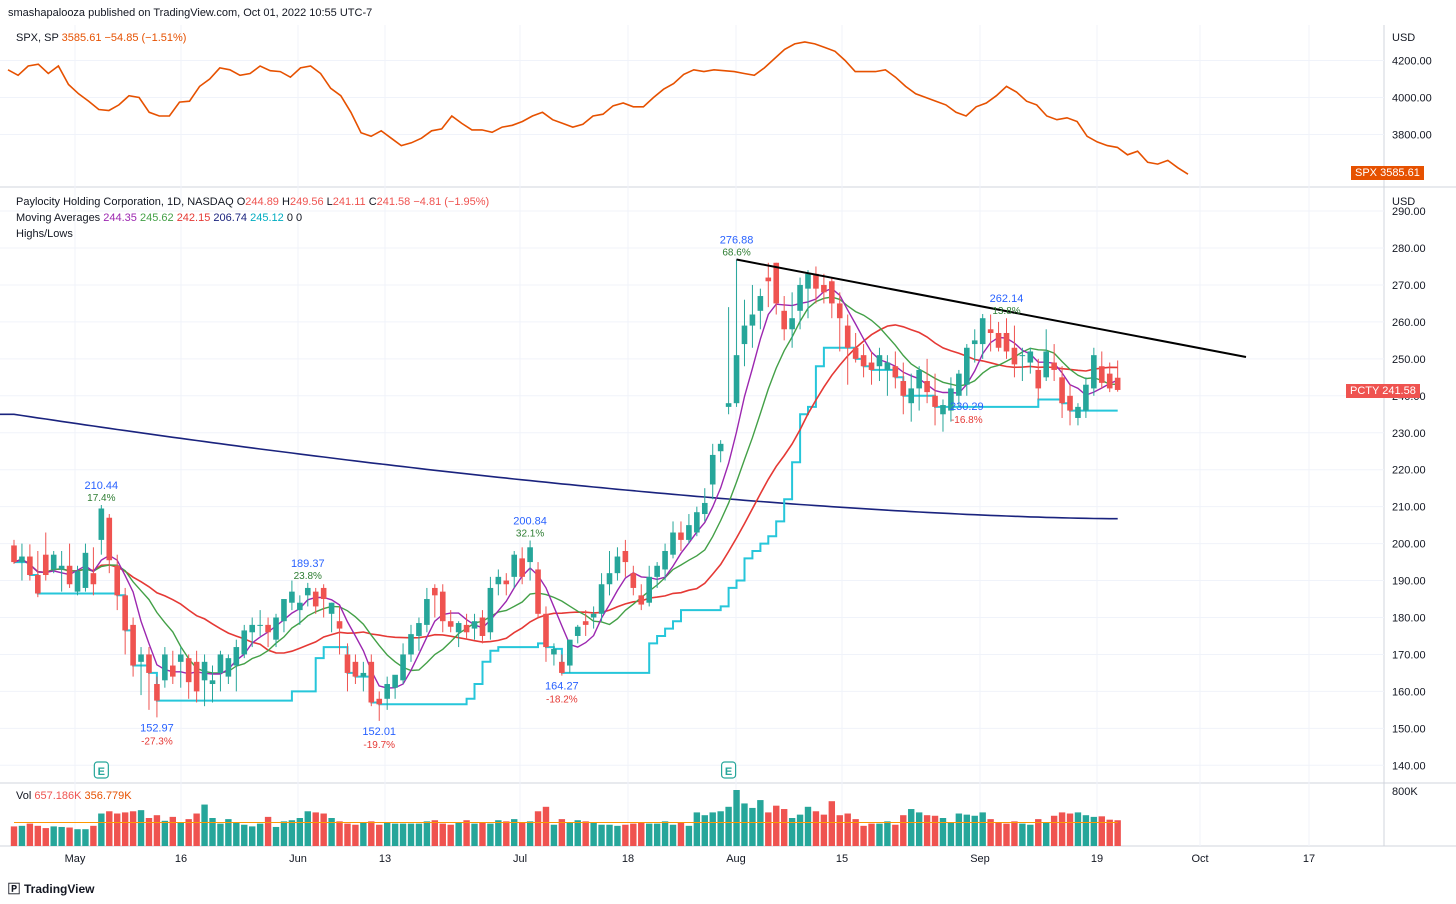 This screenshot has width=1456, height=904. I want to click on spx-price: 3585.61, so click(81, 38).